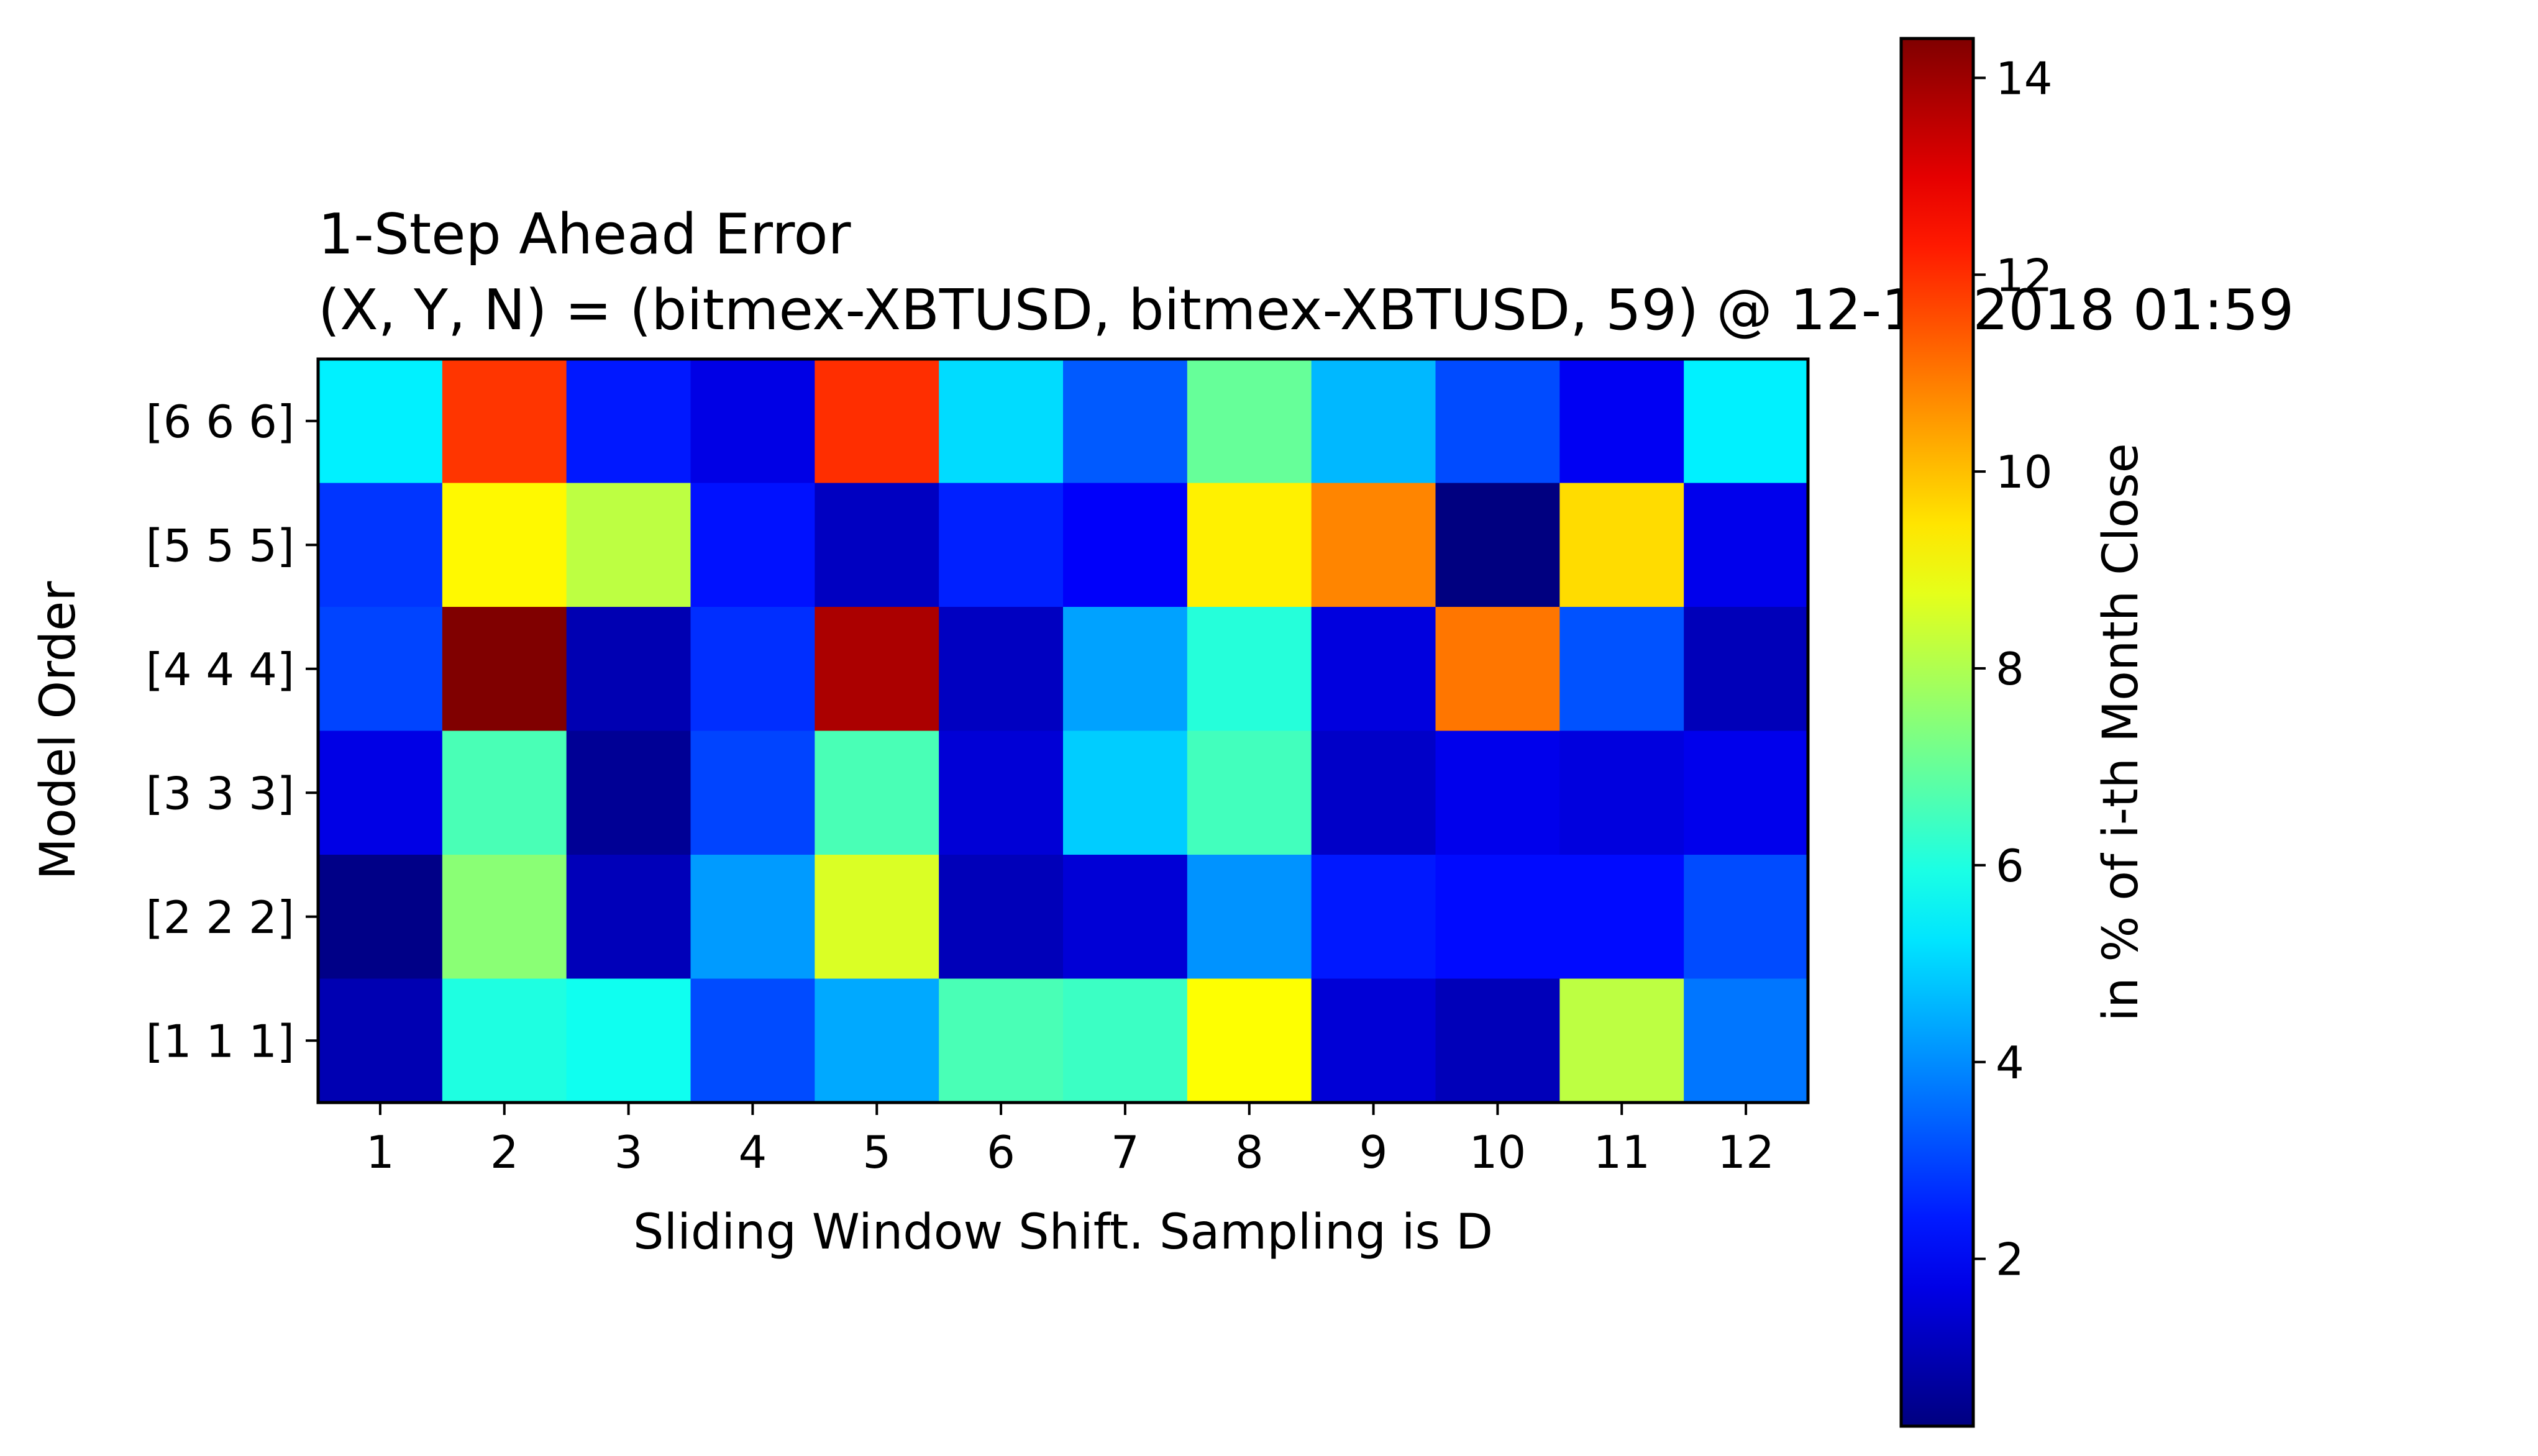  What do you see at coordinates (2121, 732) in the screenshot?
I see `colorbar-label: in % of i-th Month Close` at bounding box center [2121, 732].